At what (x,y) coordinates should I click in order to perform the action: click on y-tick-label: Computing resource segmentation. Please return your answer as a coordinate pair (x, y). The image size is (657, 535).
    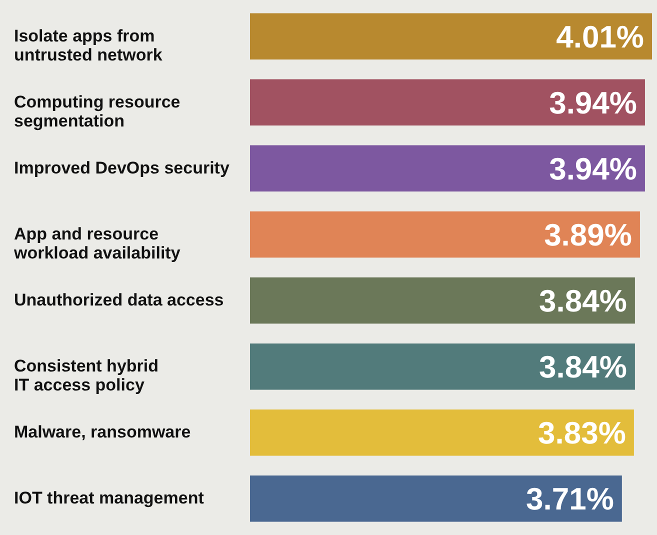
    Looking at the image, I should click on (97, 111).